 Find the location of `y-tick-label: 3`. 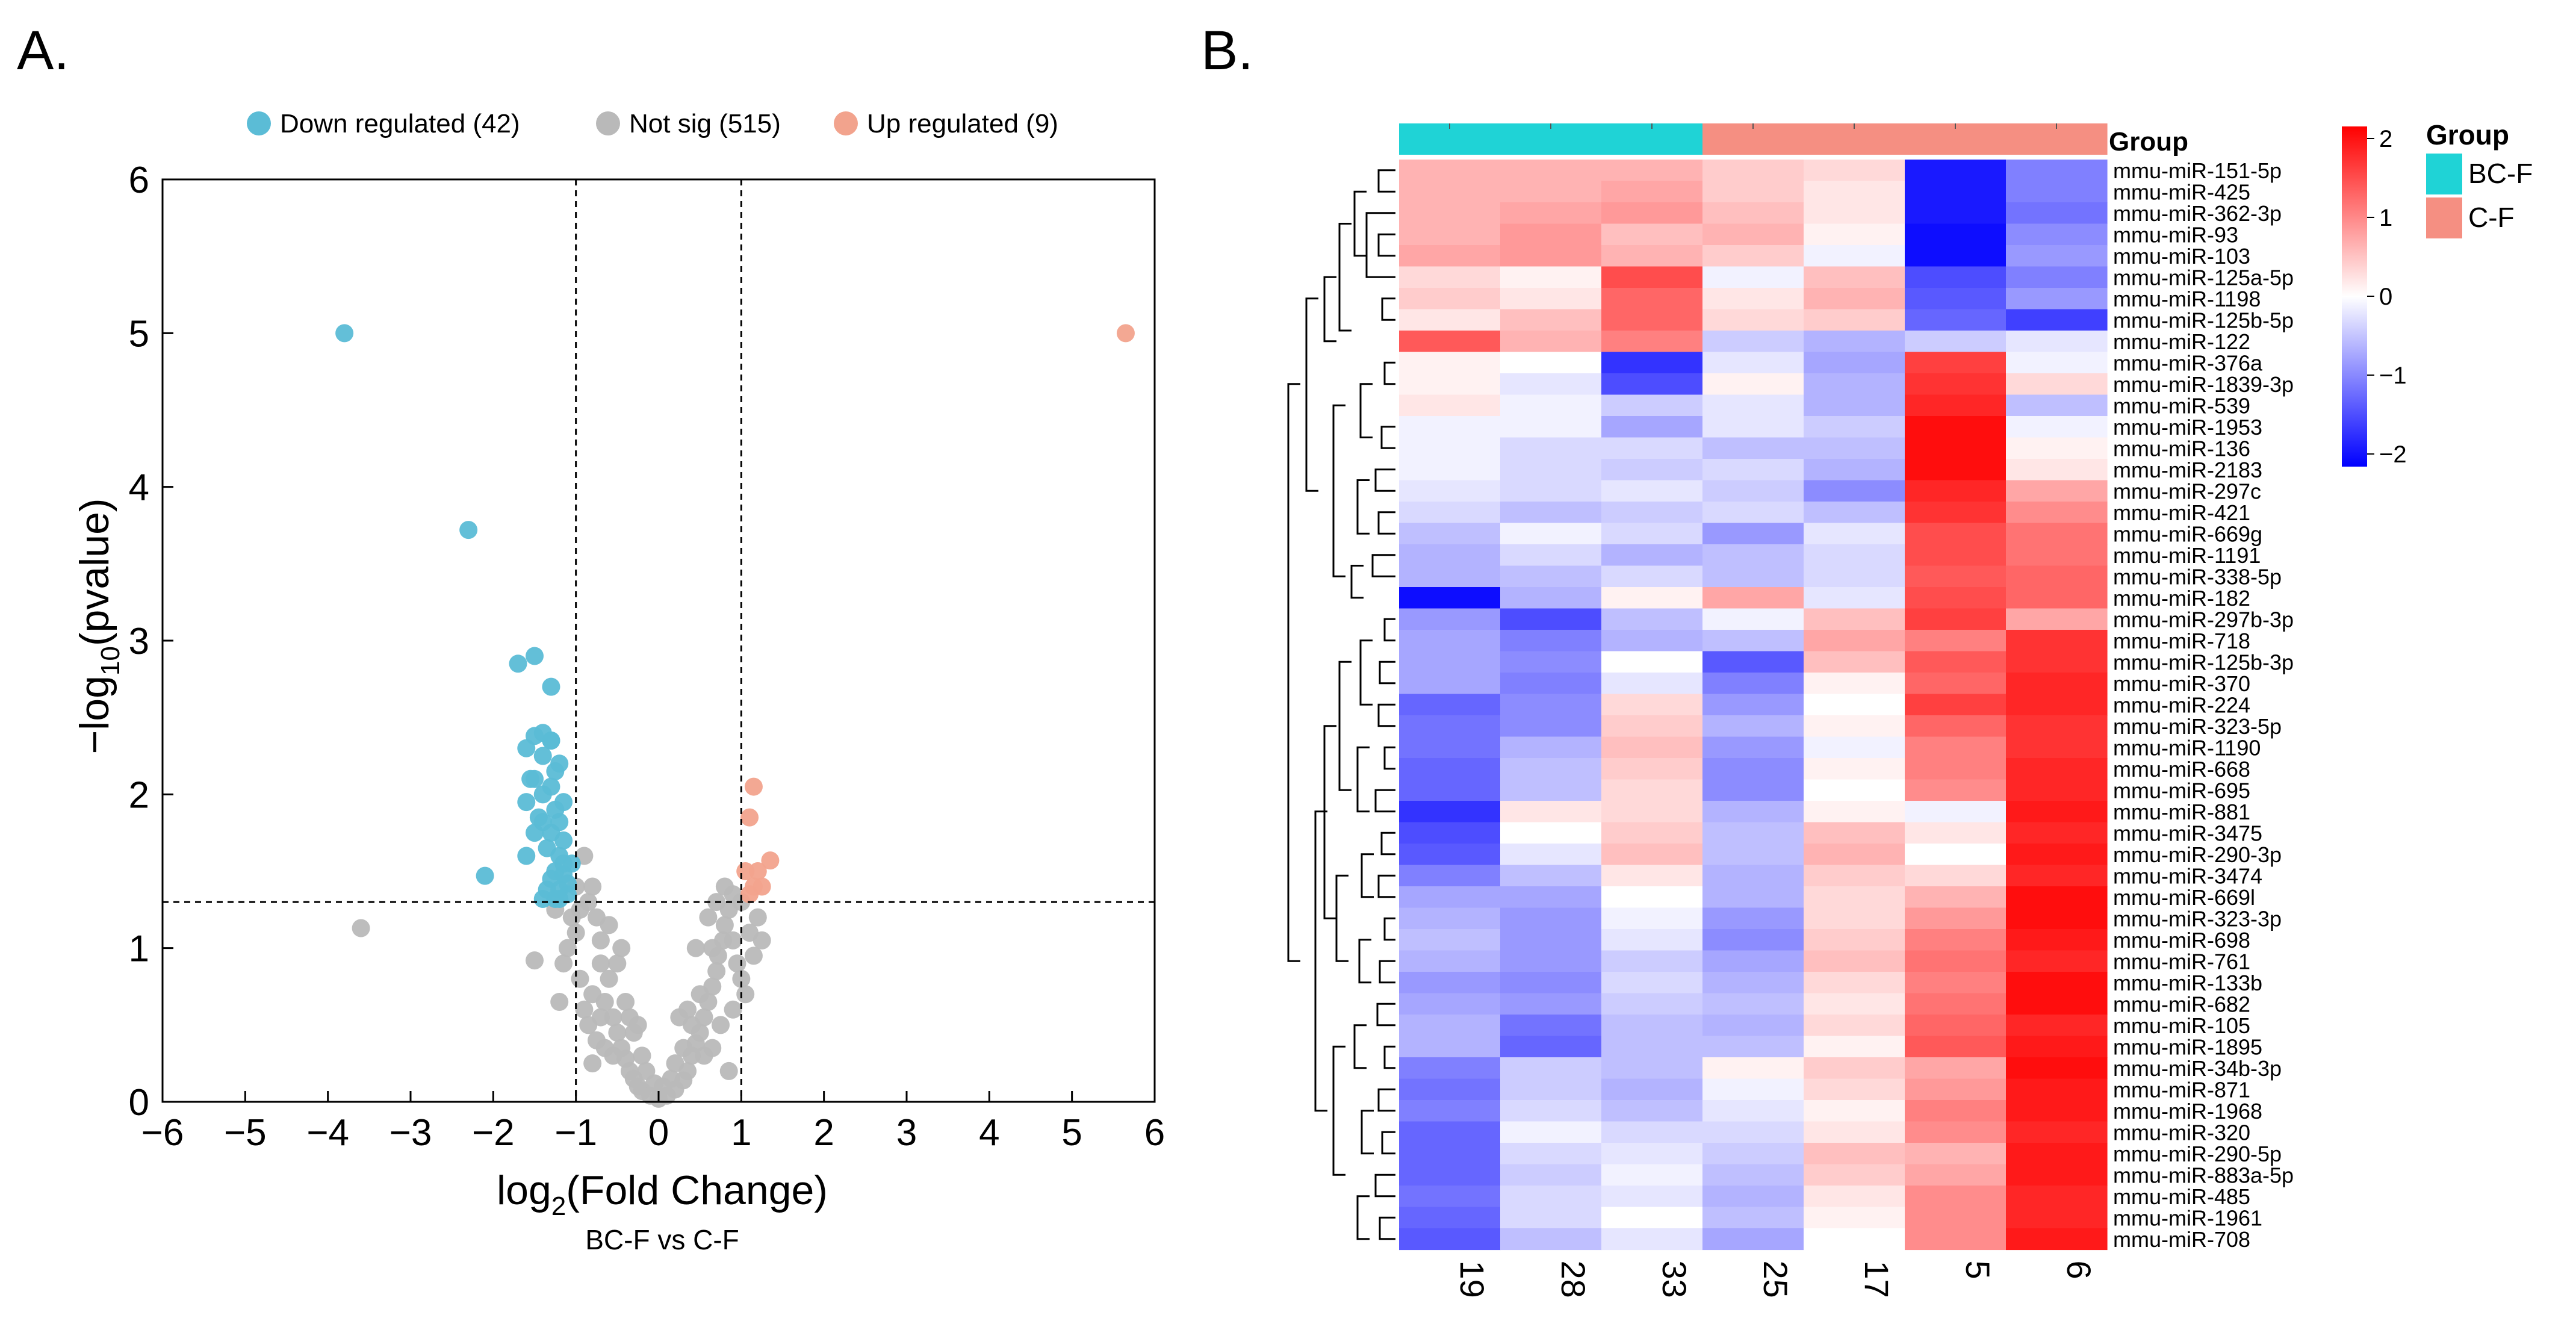

y-tick-label: 3 is located at coordinates (139, 641).